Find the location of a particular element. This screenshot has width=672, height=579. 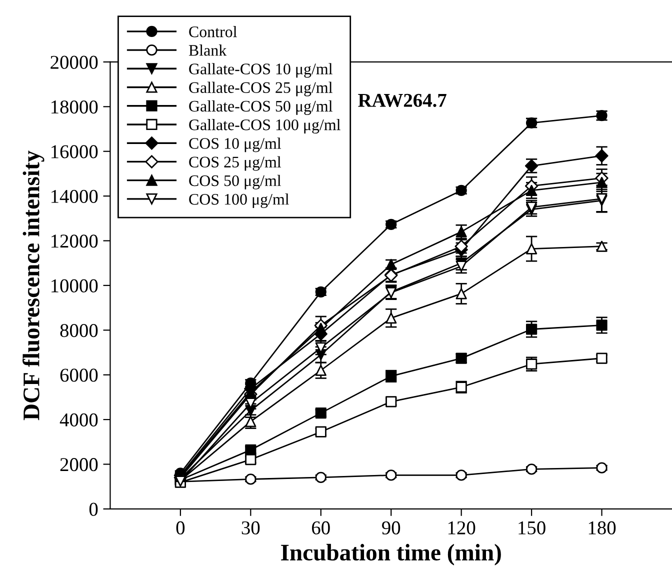

y-tick-label: 10000 is located at coordinates (75, 285).